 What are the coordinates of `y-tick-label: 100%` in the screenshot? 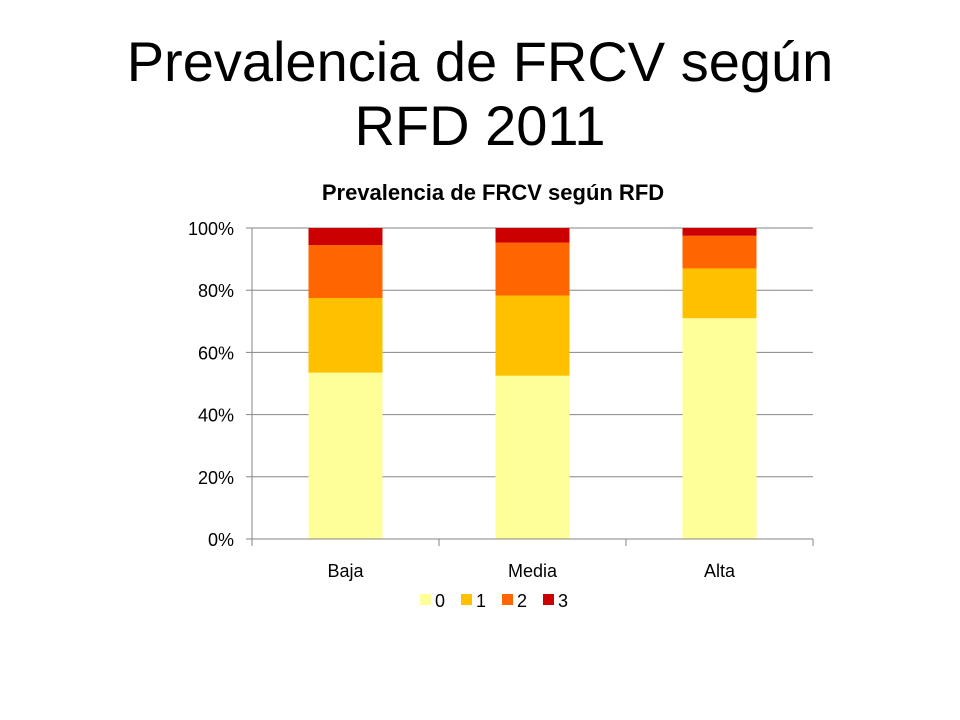 It's located at (211, 229).